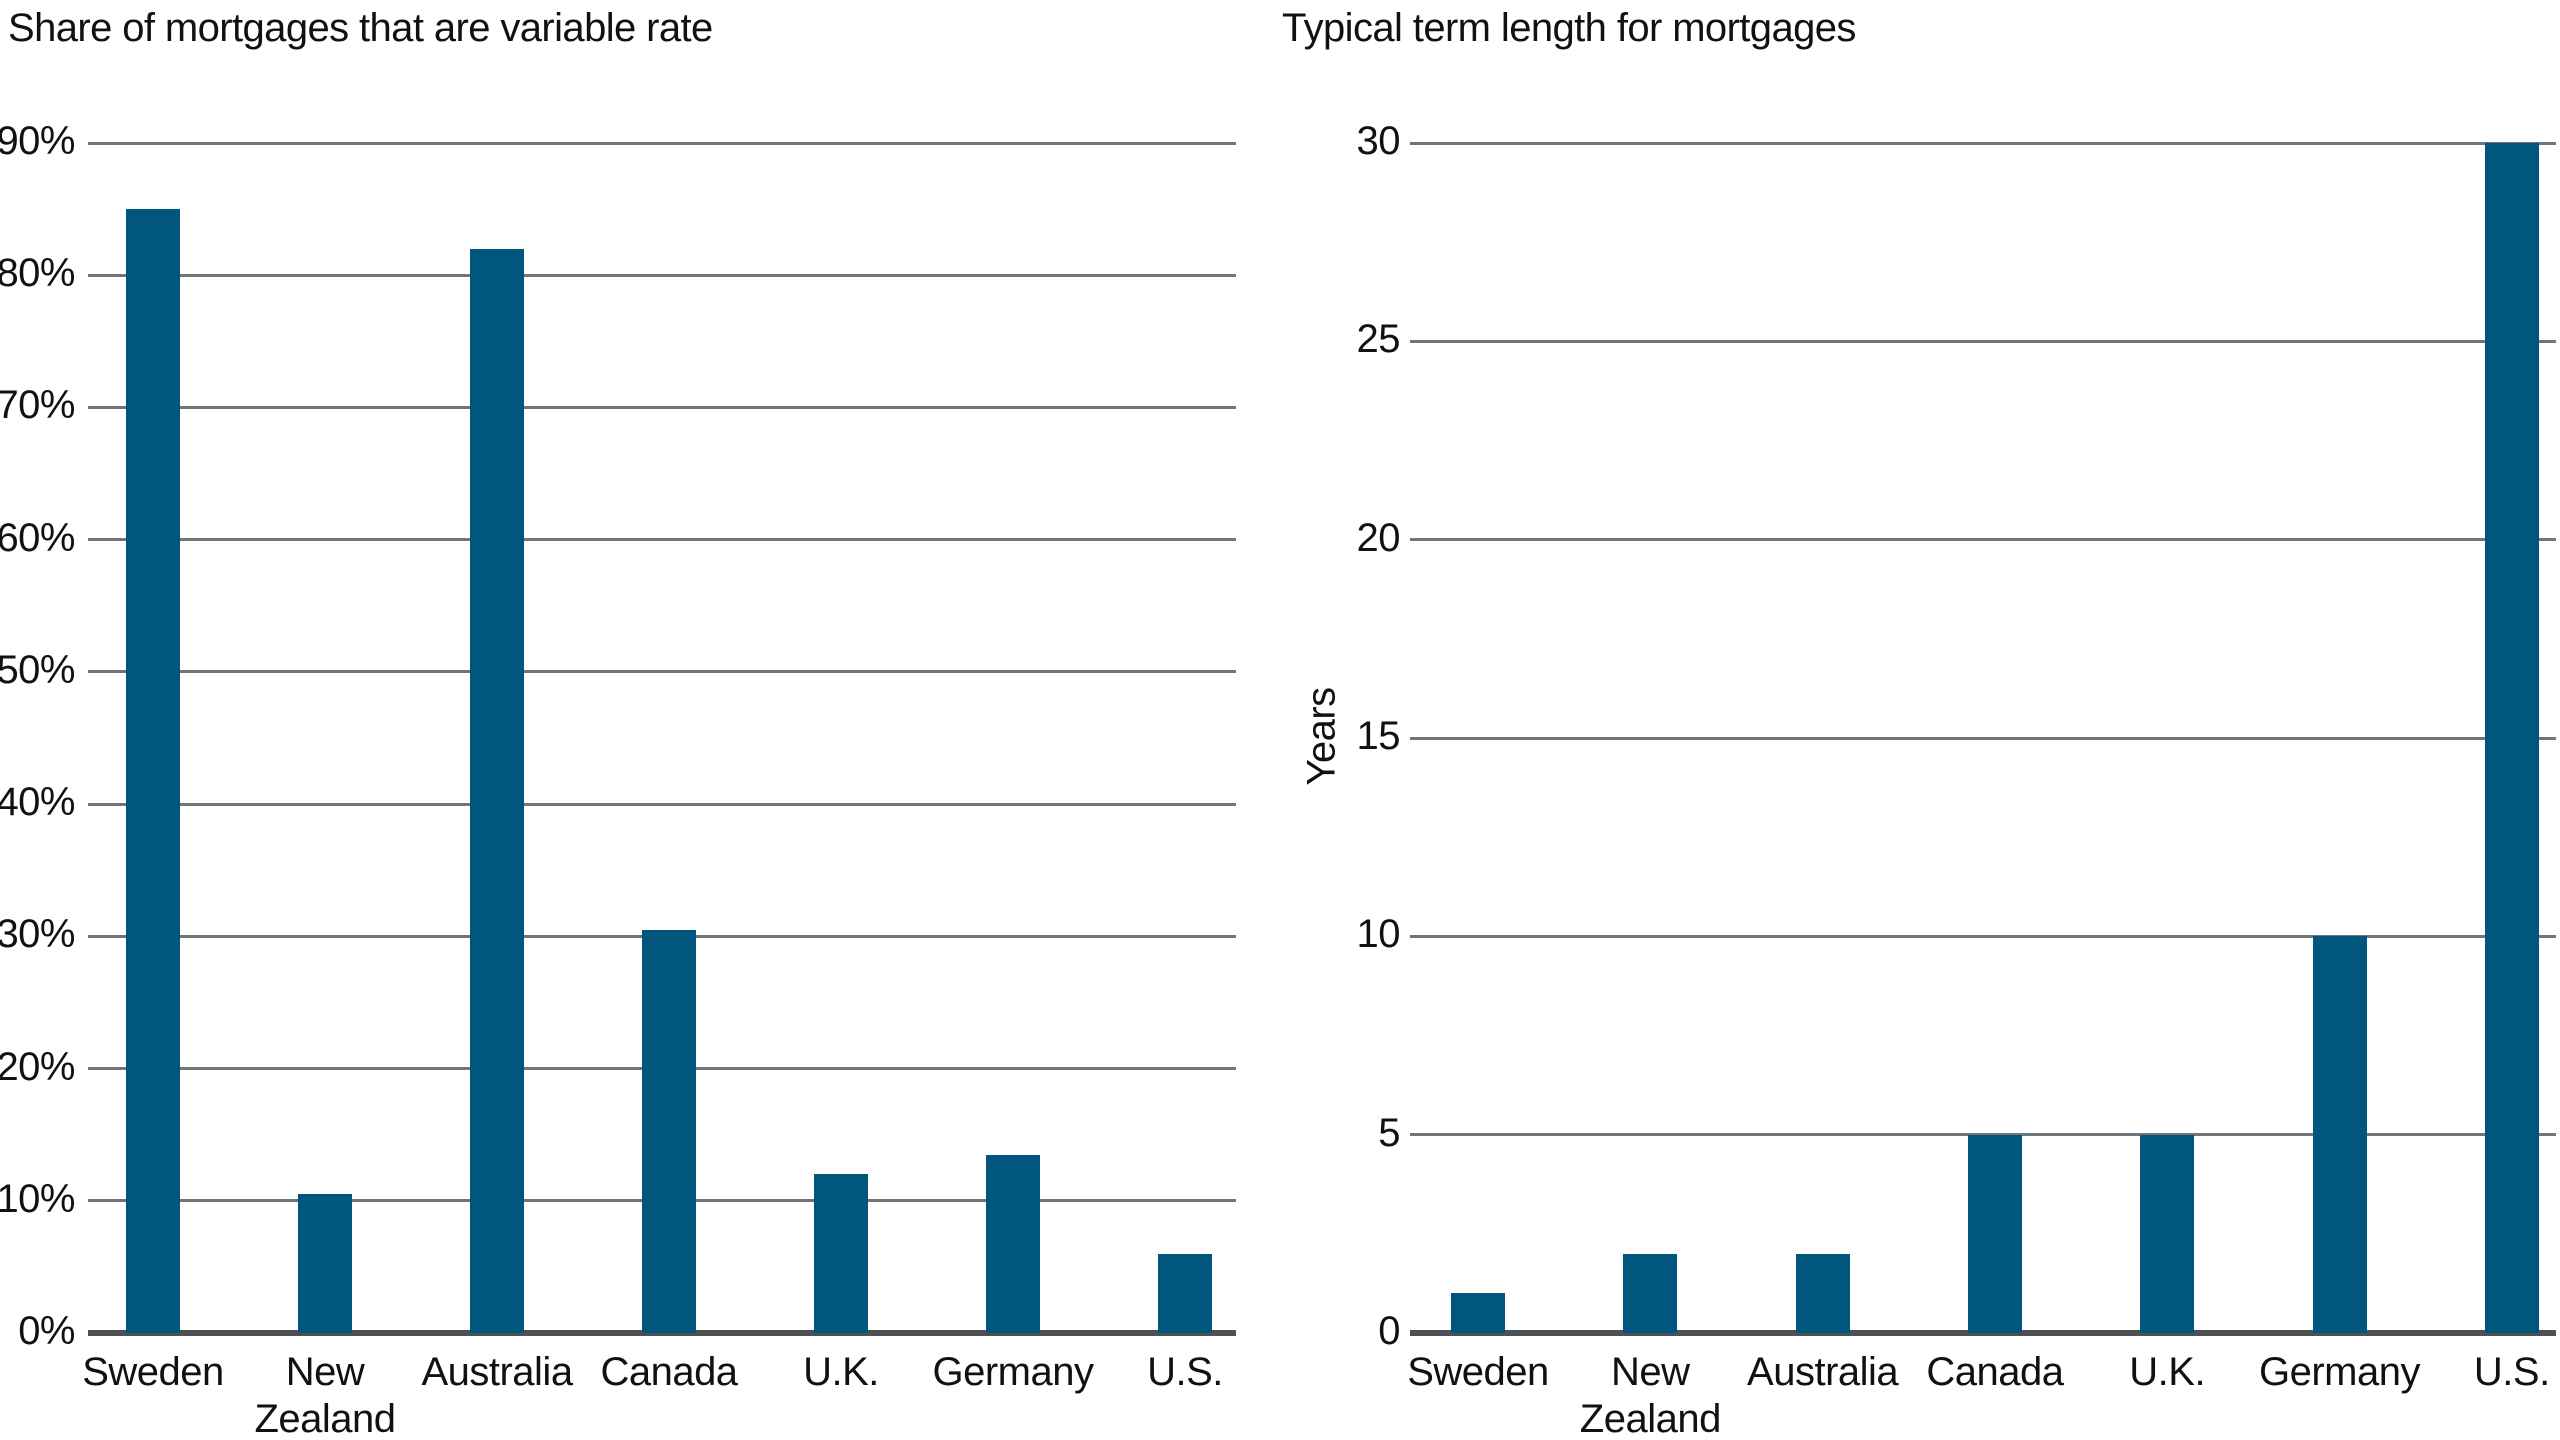 This screenshot has width=2560, height=1440. Describe the element at coordinates (1378, 537) in the screenshot. I see `y-tick-label: 20` at that location.